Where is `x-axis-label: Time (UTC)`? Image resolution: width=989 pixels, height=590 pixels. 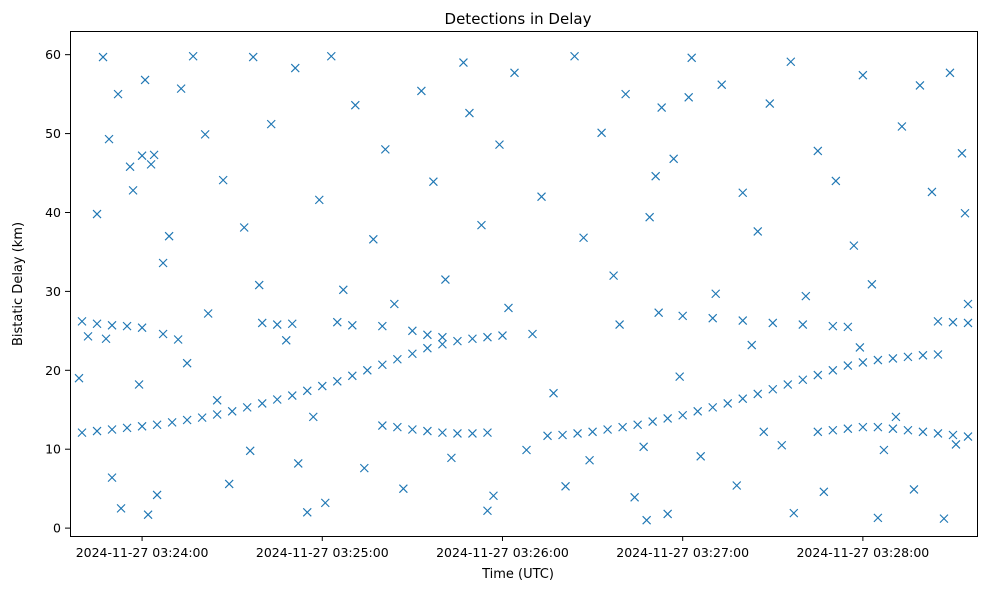
x-axis-label: Time (UTC) is located at coordinates (517, 574).